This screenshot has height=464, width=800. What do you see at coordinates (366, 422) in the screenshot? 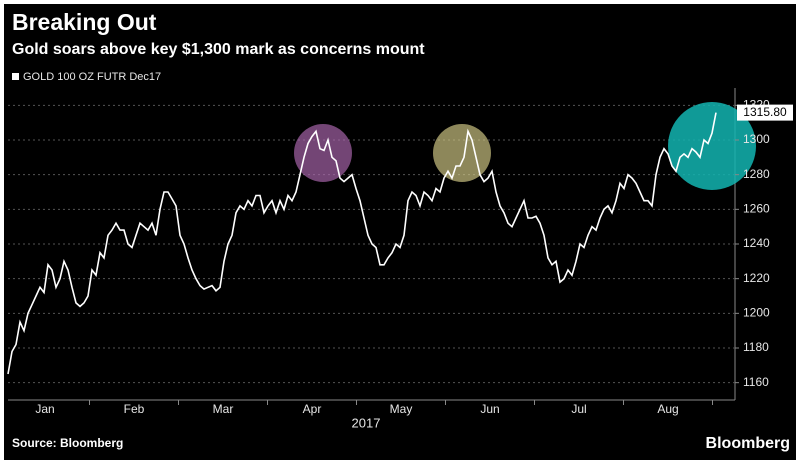
I see `x-axis-year: 2017` at bounding box center [366, 422].